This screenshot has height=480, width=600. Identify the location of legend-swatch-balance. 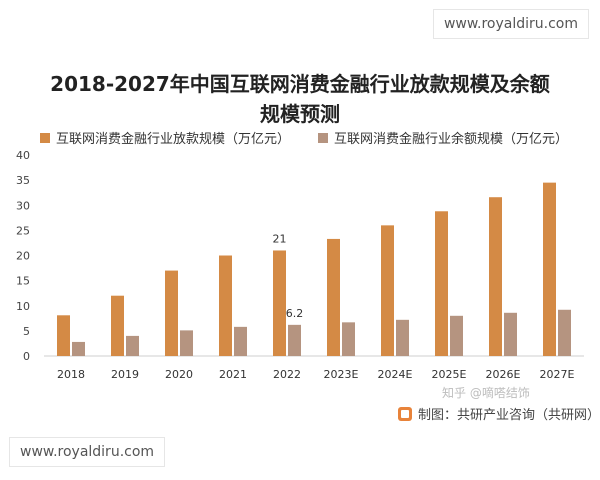
(323, 137).